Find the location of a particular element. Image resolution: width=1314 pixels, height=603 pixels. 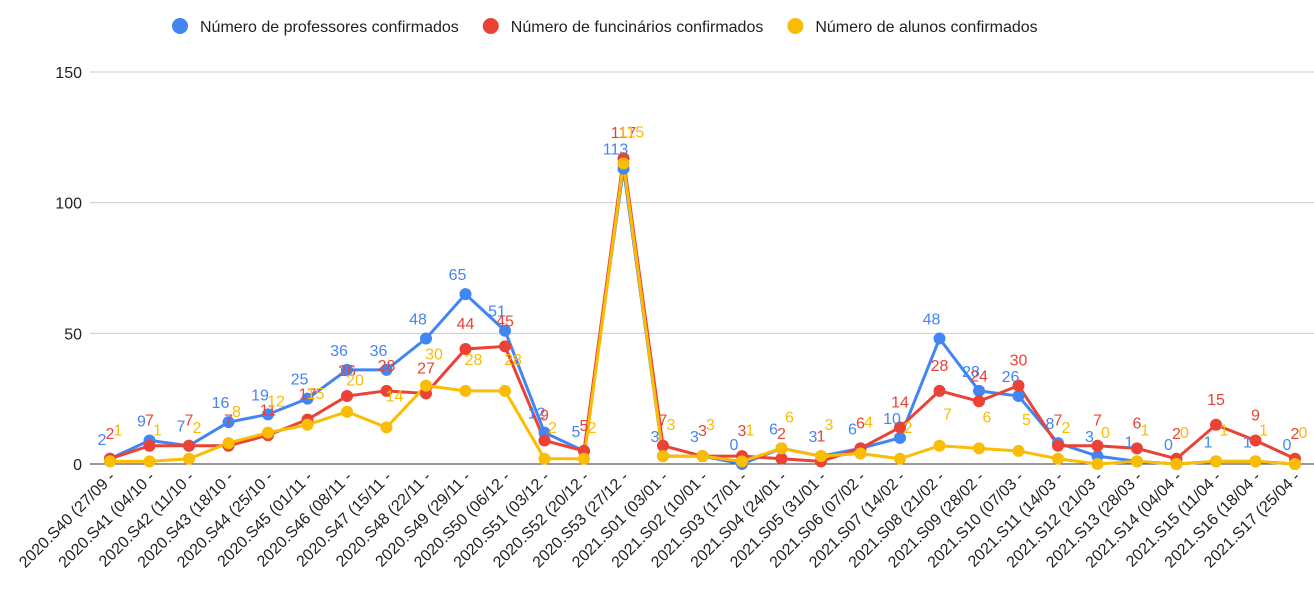

y-tick-label: 50 is located at coordinates (73, 334).